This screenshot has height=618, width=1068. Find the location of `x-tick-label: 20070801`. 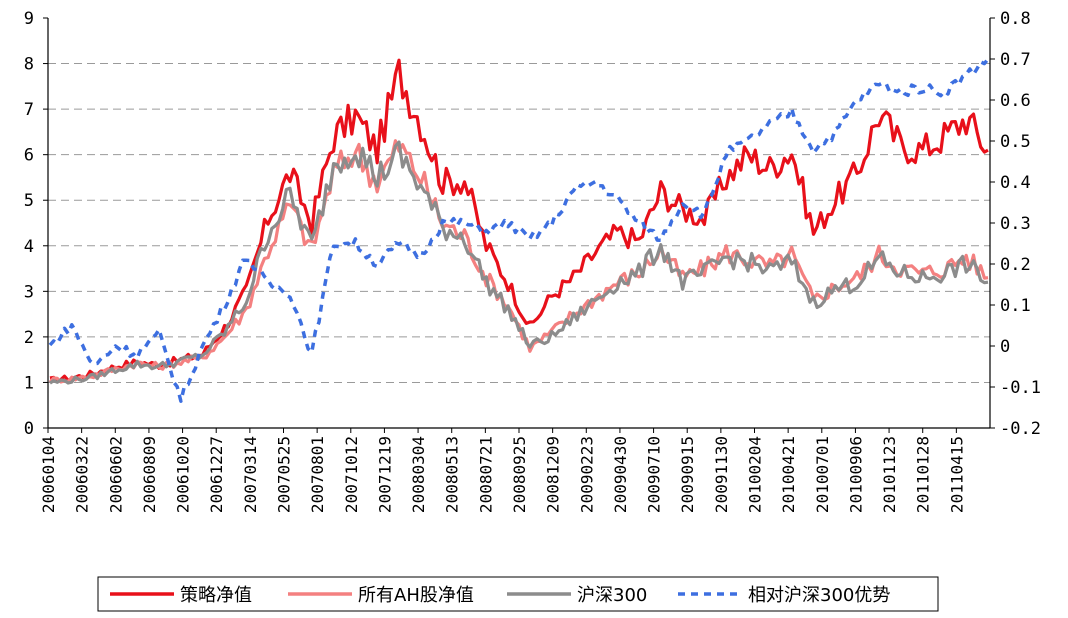

x-tick-label: 20070801 is located at coordinates (317, 474).